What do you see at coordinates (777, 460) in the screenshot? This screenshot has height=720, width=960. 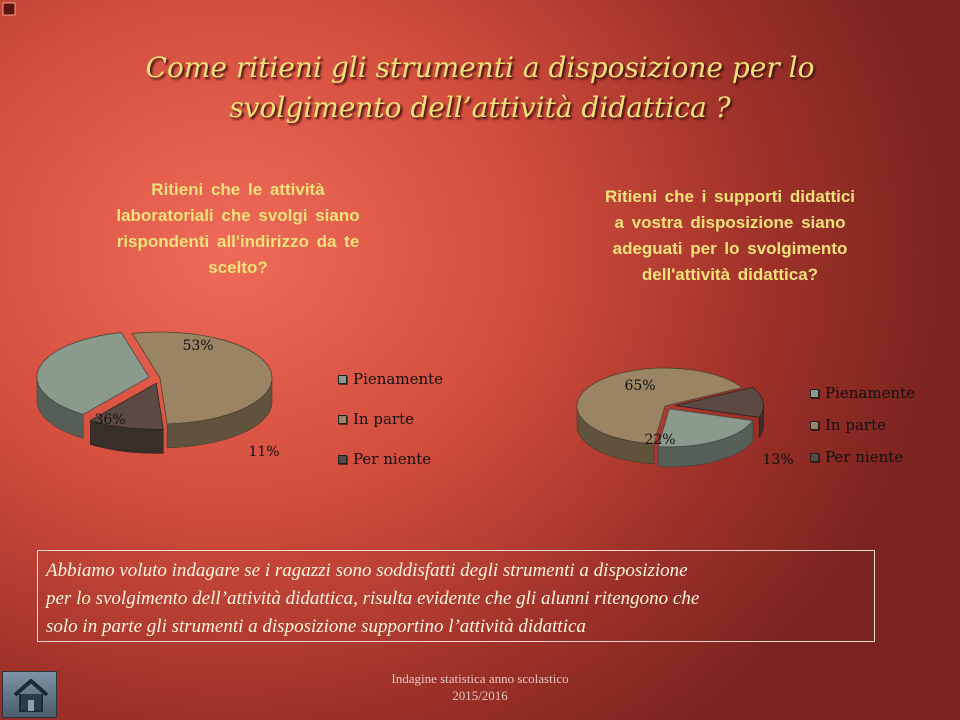 I see `pie-value-label-per-niente: 13%` at bounding box center [777, 460].